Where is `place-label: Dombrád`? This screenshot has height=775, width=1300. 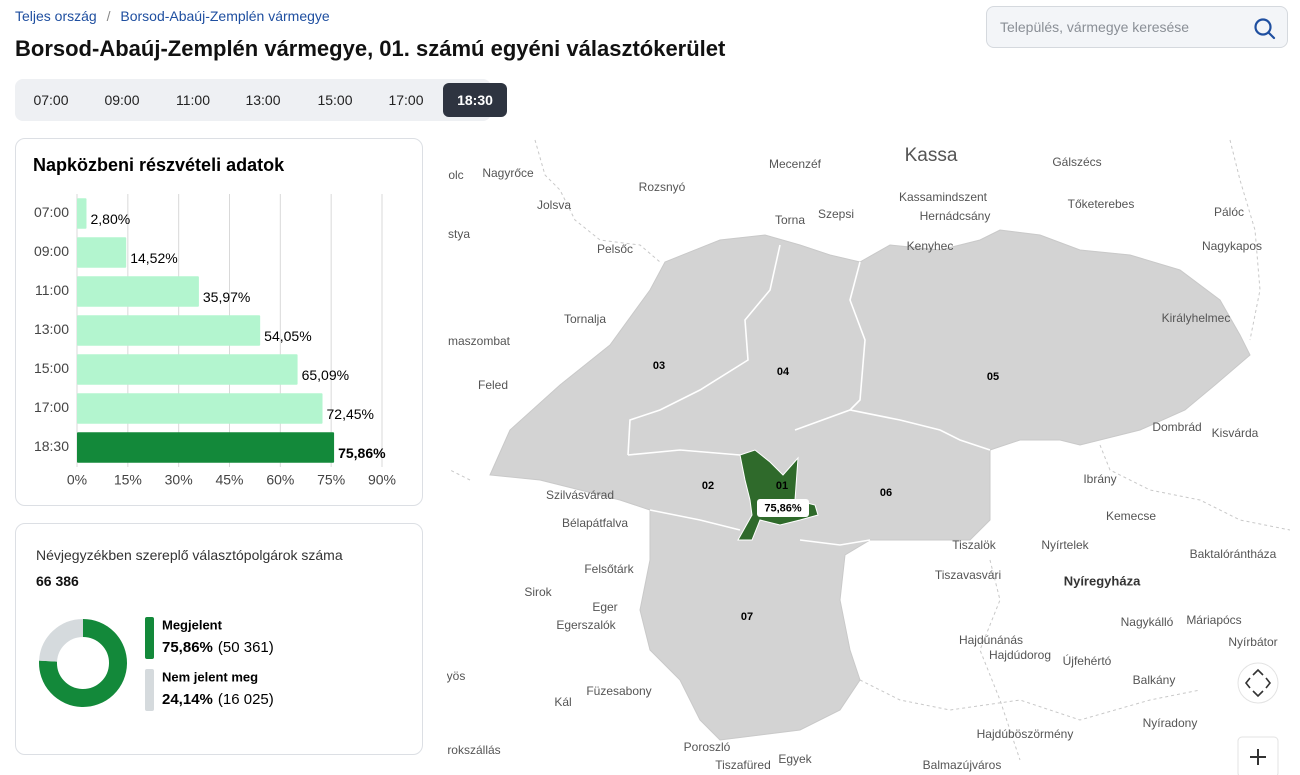 place-label: Dombrád is located at coordinates (1176, 427).